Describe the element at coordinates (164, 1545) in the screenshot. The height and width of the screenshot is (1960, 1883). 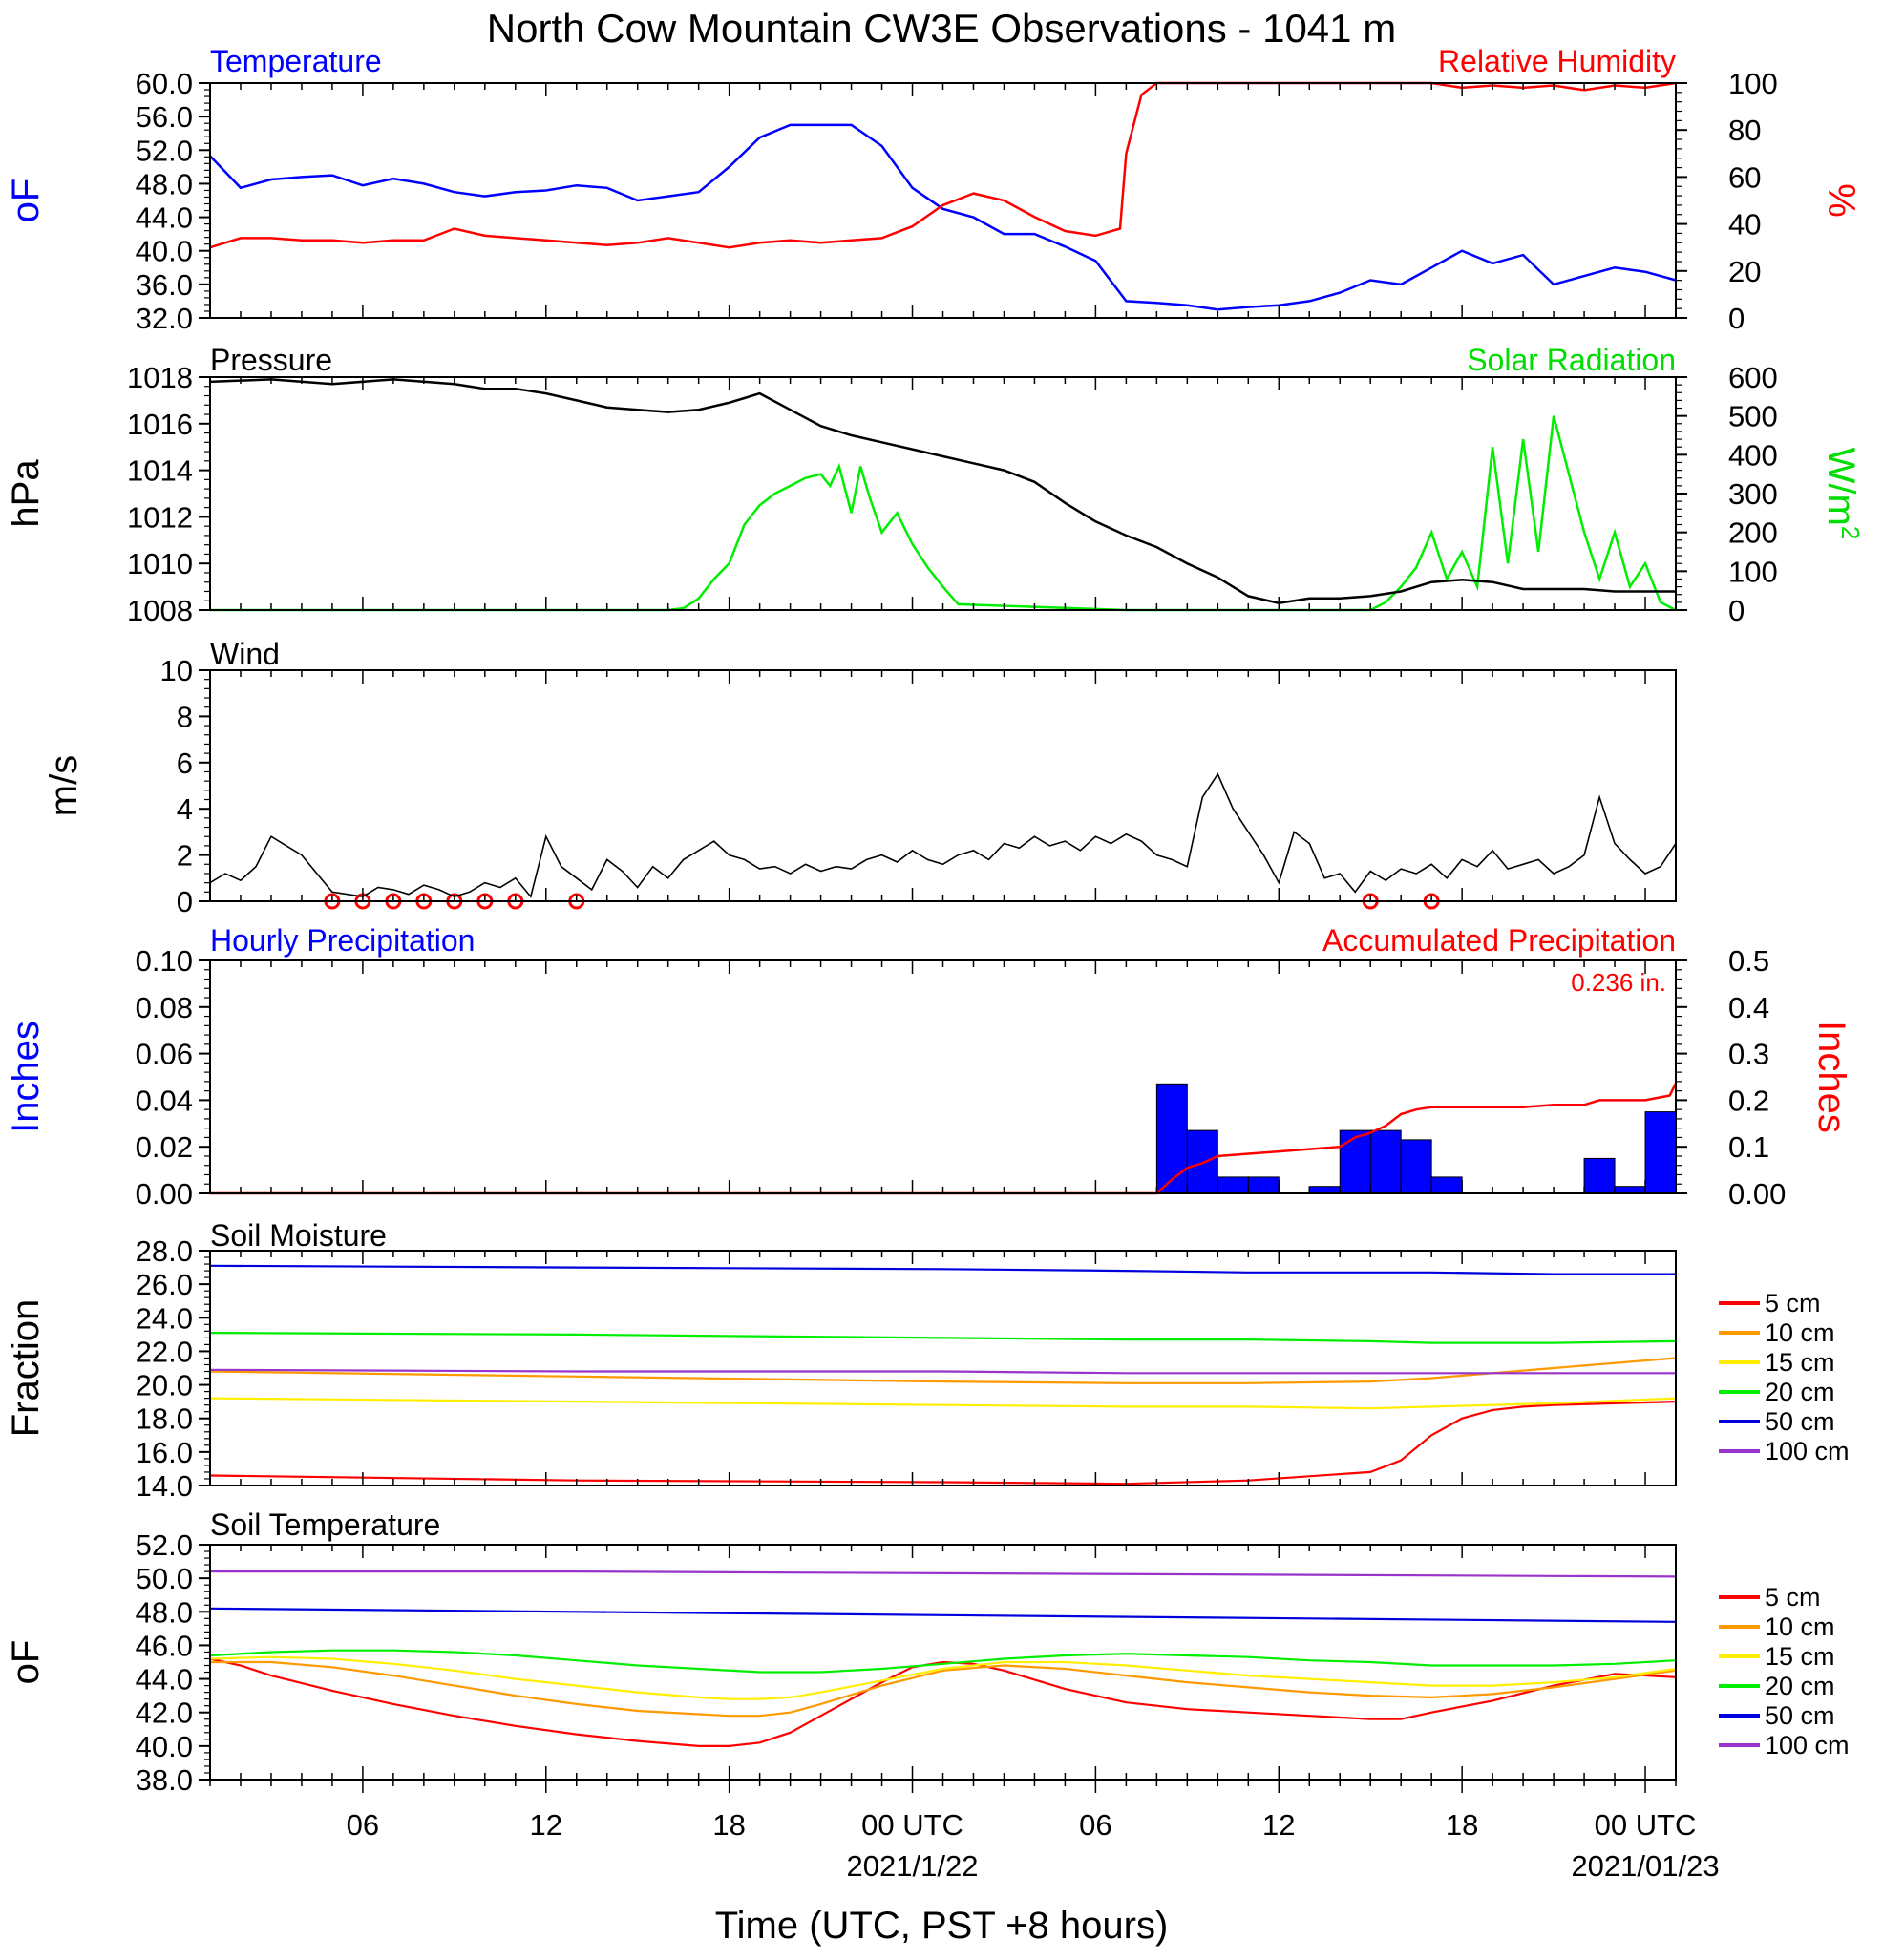
I see `soil-temperature-tick-label: 52.0` at that location.